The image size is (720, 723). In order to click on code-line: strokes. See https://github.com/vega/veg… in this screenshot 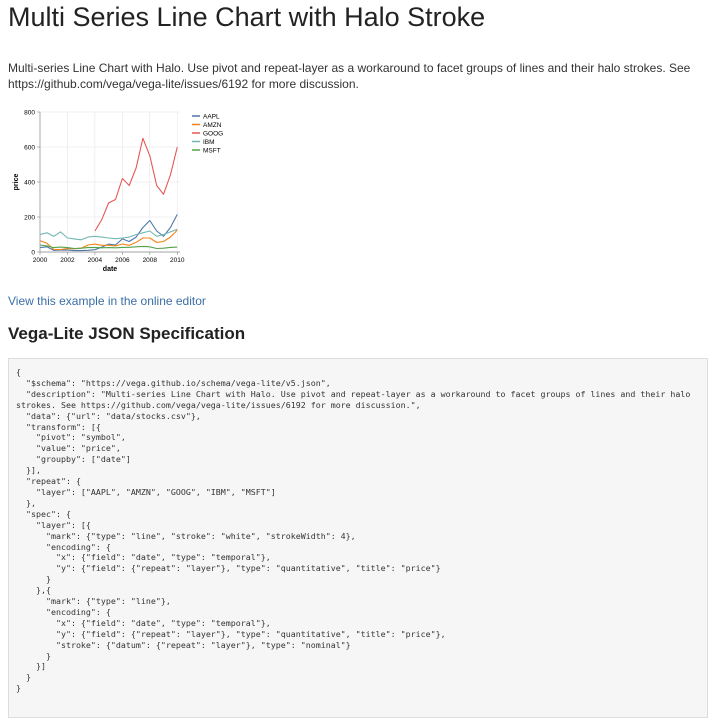, I will do `click(218, 404)`.